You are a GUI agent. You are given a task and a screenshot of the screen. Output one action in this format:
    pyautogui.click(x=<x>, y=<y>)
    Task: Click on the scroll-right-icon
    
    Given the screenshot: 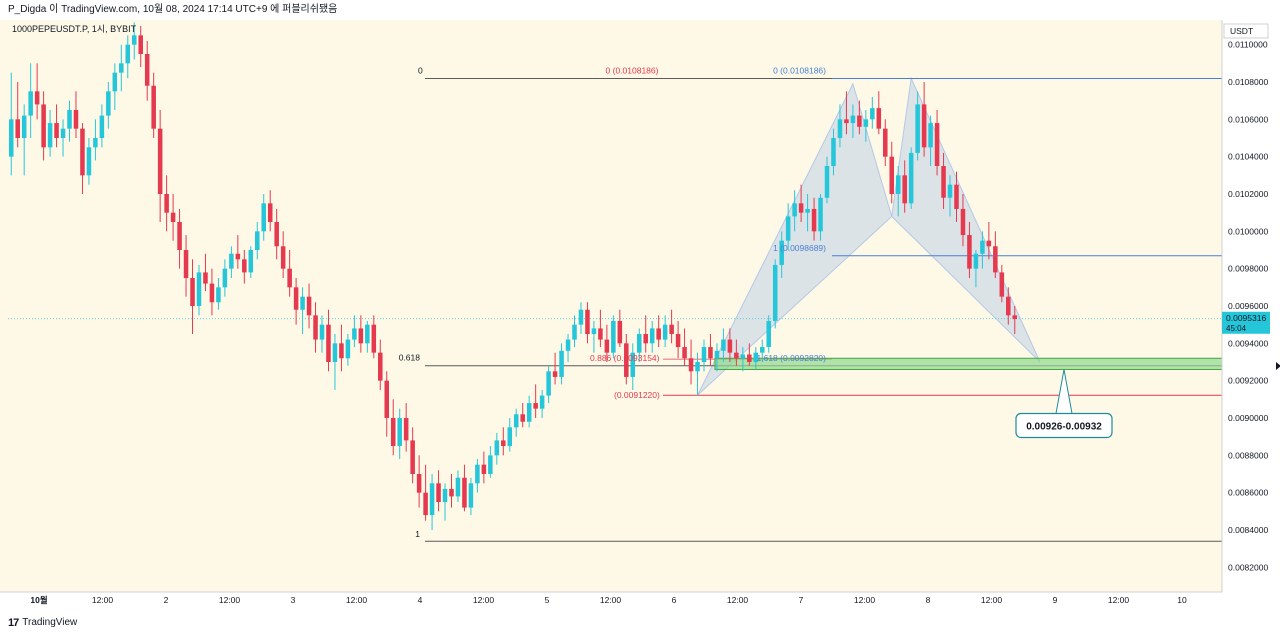 What is the action you would take?
    pyautogui.click(x=1278, y=366)
    